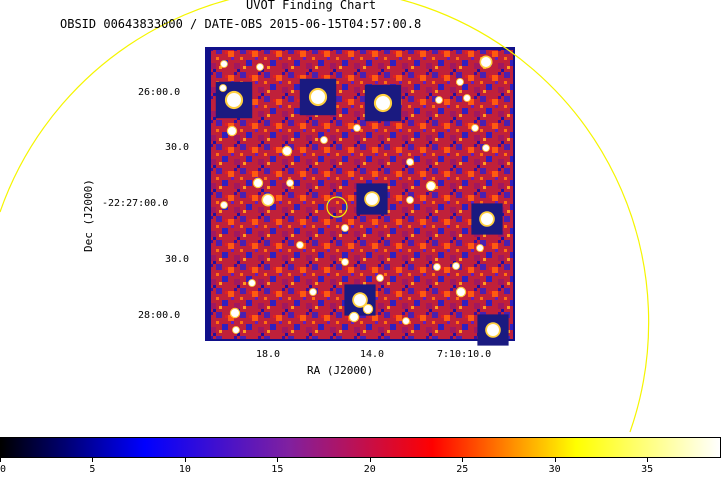 Image resolution: width=722 pixels, height=477 pixels. I want to click on y-tick-label: -22:27:00.0, so click(135, 203).